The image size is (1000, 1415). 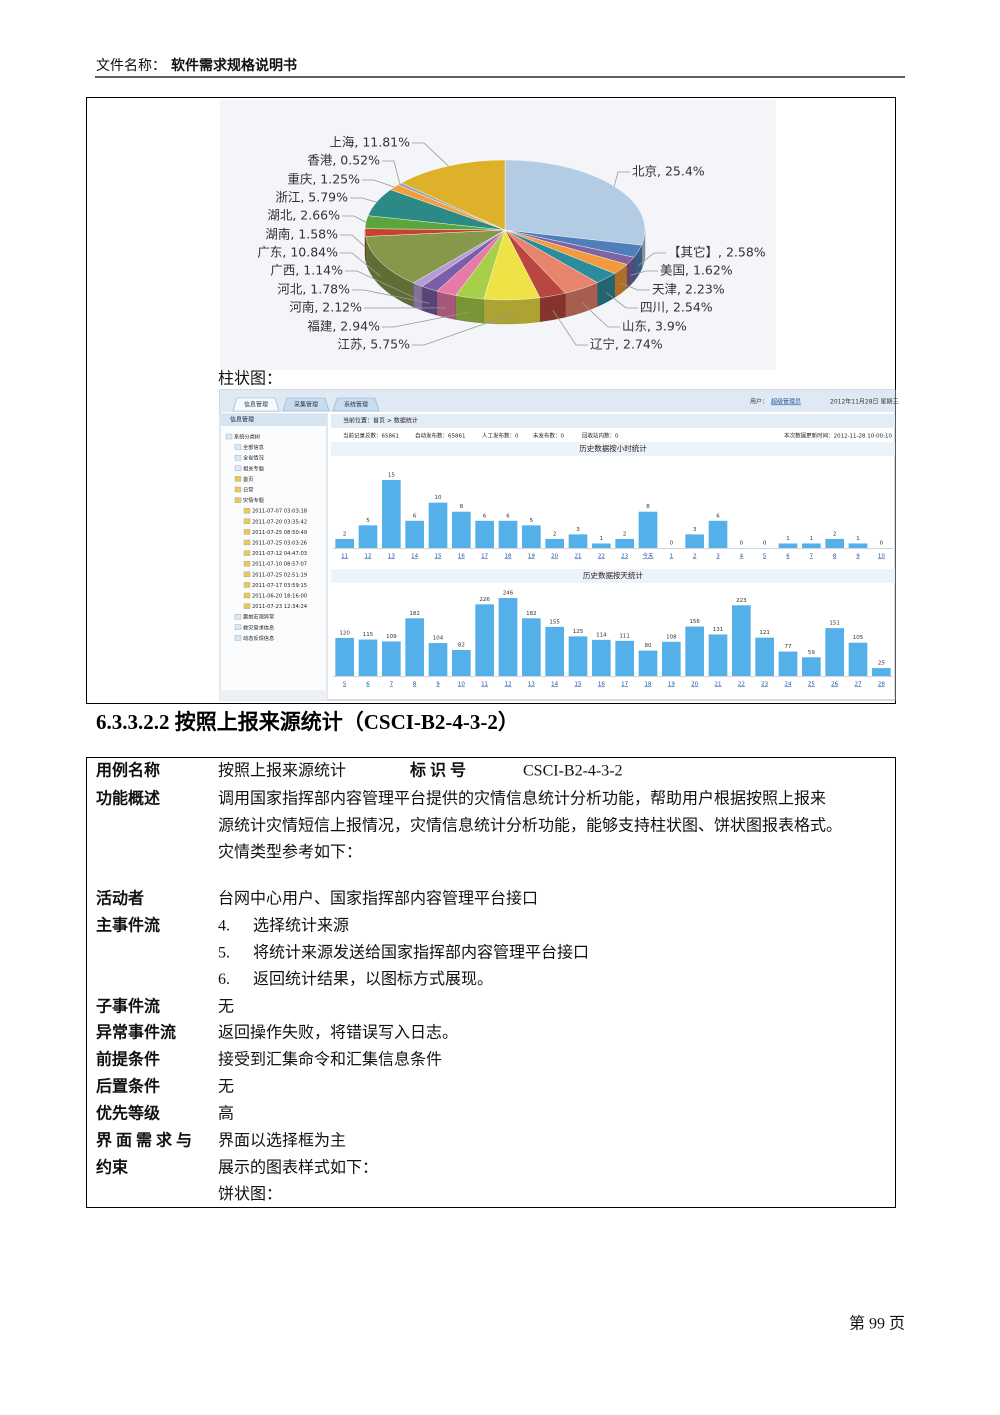 What do you see at coordinates (438, 685) in the screenshot?
I see `x-tick-label: 9` at bounding box center [438, 685].